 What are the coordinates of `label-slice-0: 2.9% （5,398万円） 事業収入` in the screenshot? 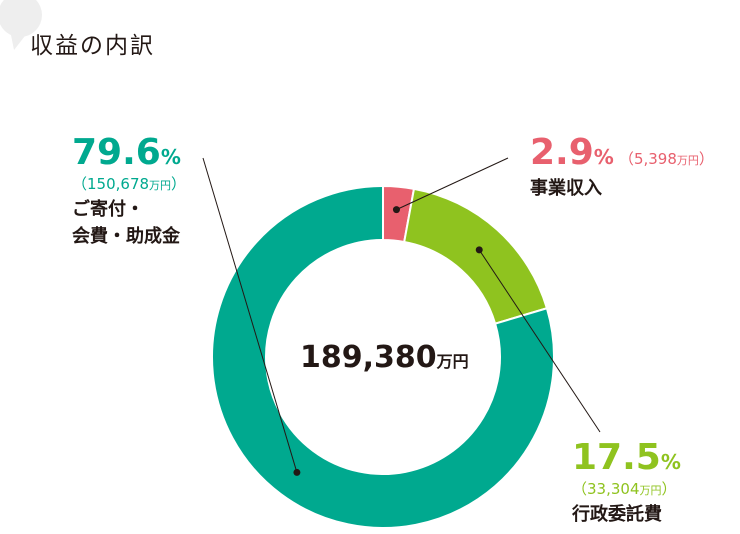 It's located at (622, 168).